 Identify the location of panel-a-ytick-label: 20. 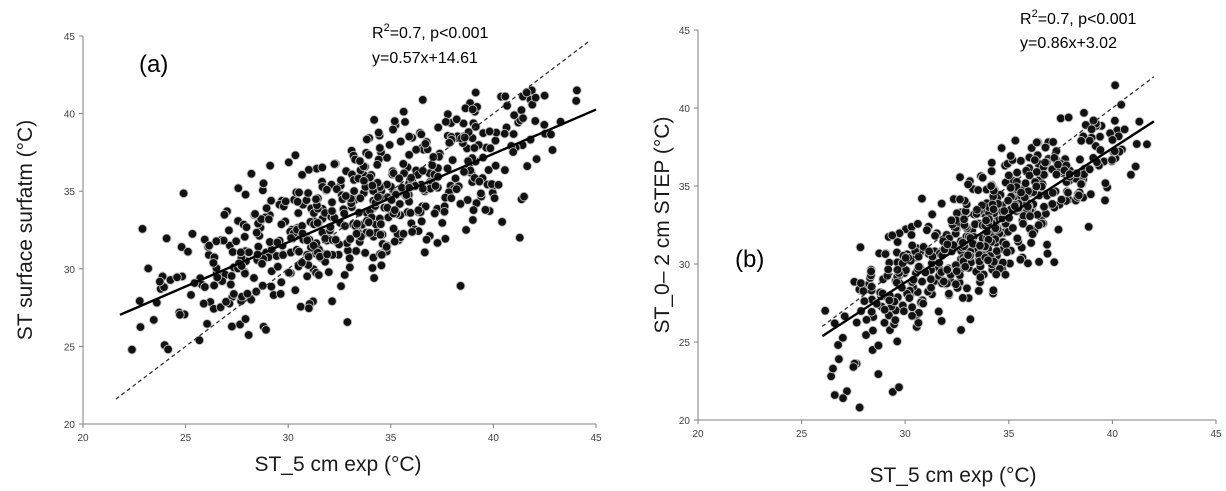
(70, 425).